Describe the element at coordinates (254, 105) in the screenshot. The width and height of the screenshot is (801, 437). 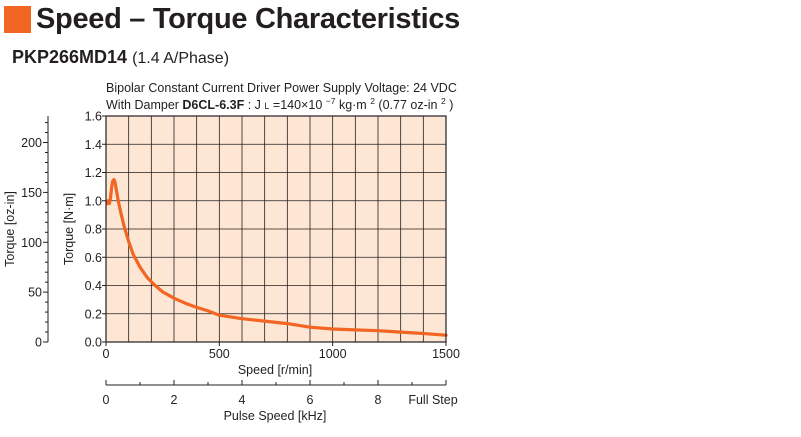
I see `jl-label: : J` at that location.